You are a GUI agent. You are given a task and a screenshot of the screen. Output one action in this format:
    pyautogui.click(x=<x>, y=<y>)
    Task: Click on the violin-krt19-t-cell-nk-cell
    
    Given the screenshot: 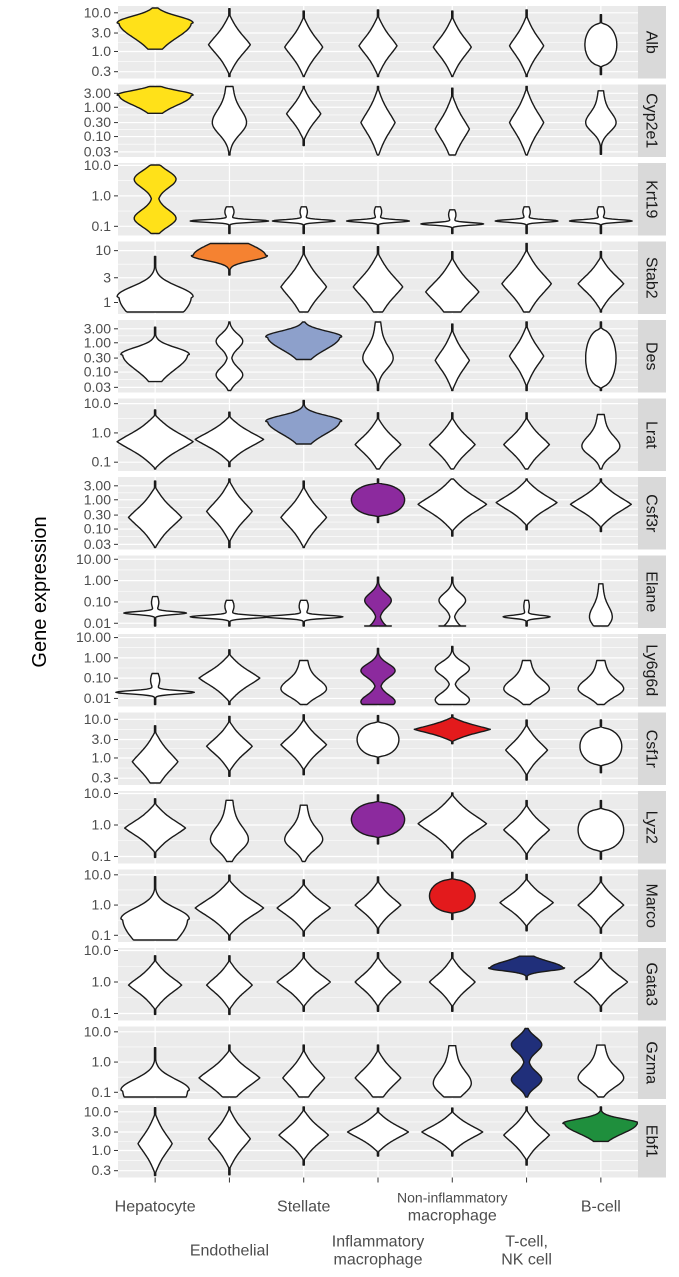 What is the action you would take?
    pyautogui.click(x=526, y=220)
    